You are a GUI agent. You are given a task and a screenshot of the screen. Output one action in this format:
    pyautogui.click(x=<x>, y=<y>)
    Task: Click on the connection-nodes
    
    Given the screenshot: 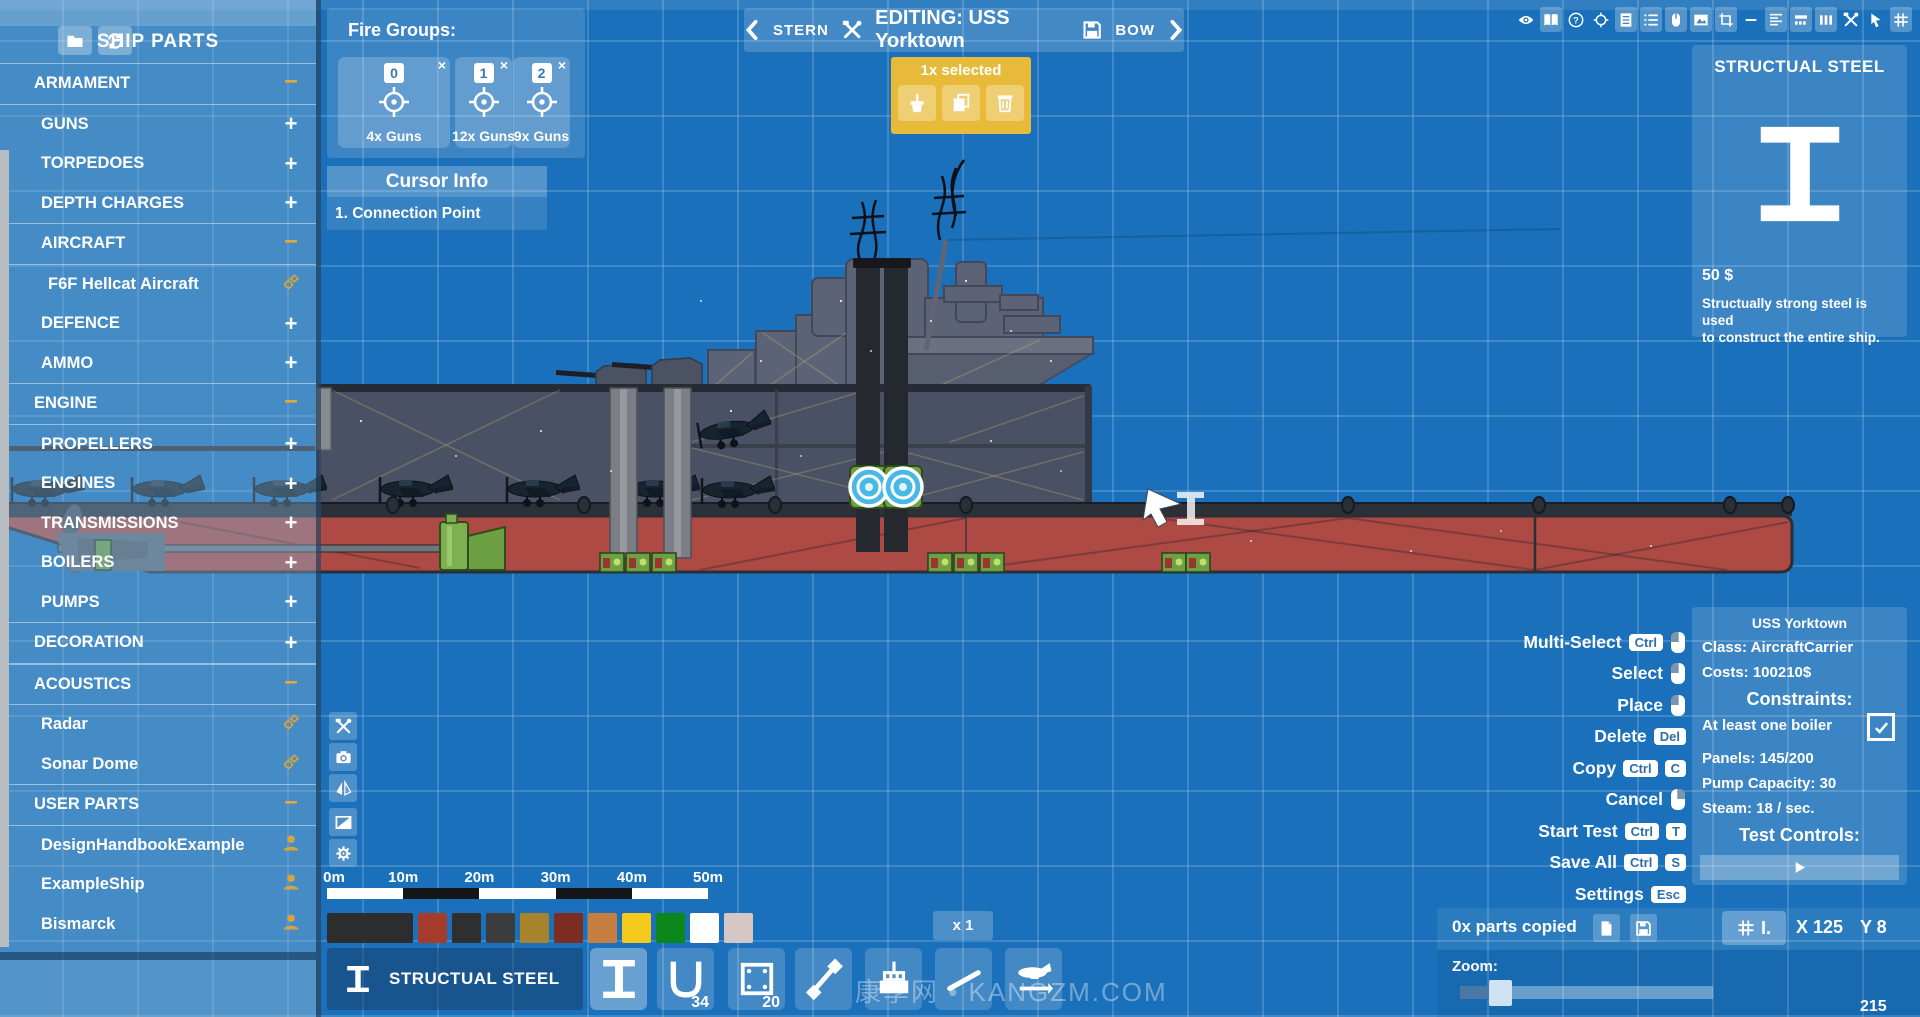 What is the action you would take?
    pyautogui.click(x=1090, y=505)
    